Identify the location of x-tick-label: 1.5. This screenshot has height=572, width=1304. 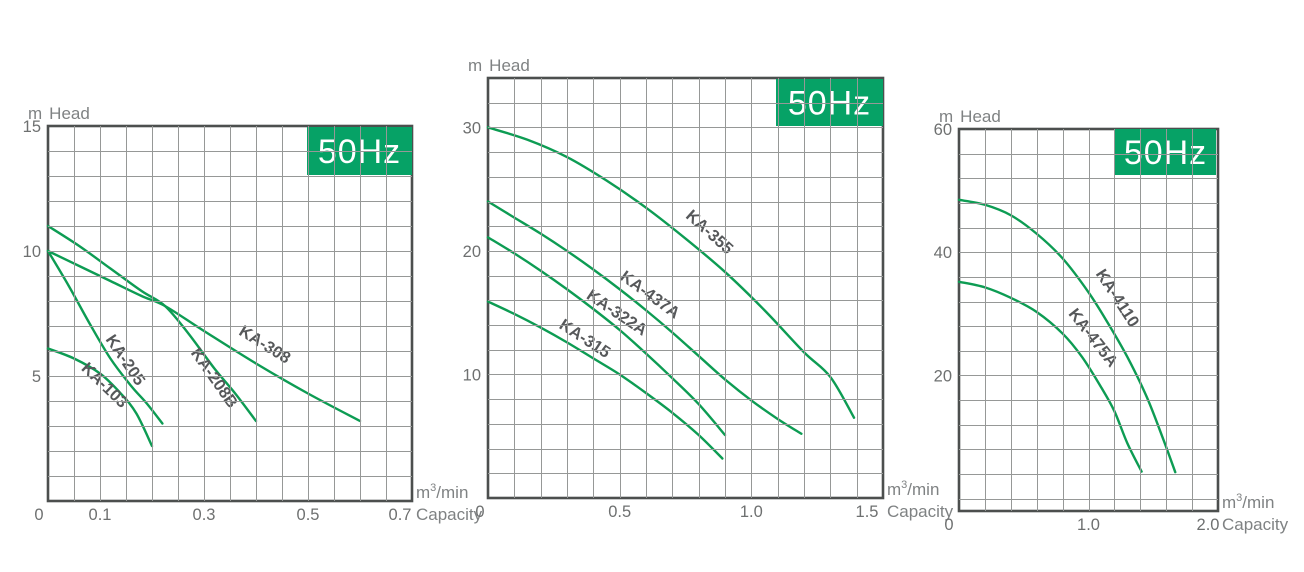
(867, 512).